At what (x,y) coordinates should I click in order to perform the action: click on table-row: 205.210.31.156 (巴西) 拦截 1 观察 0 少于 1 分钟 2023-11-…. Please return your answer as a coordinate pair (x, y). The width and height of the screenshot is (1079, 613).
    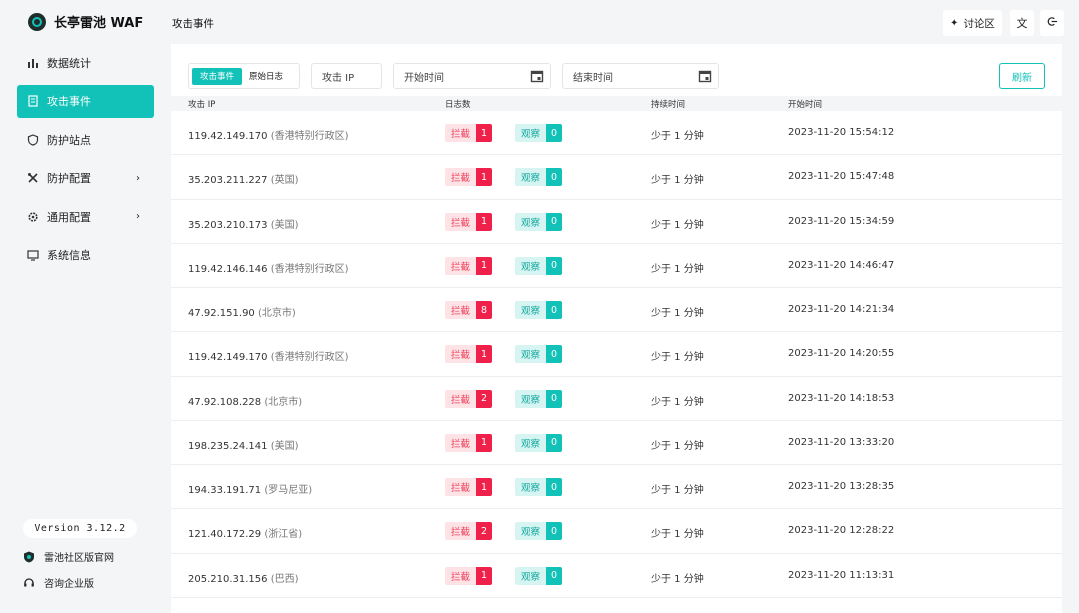
    Looking at the image, I should click on (616, 576).